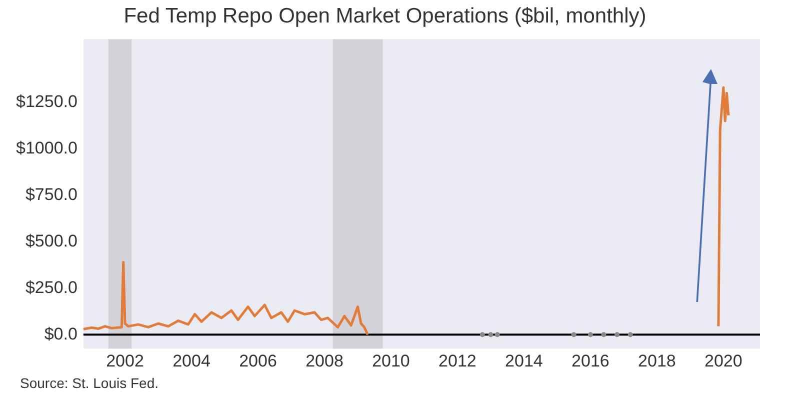  Describe the element at coordinates (51, 287) in the screenshot. I see `y-tick-label: $250.0` at that location.